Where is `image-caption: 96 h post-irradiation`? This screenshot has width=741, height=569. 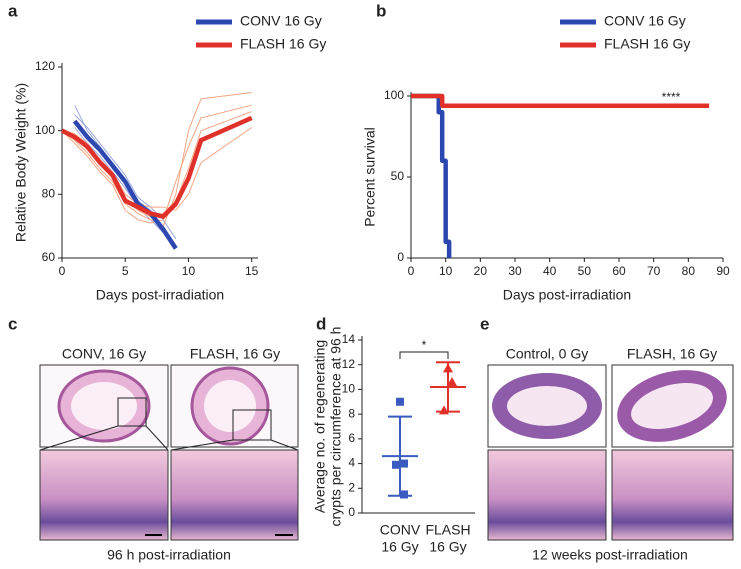 image-caption: 96 h post-irradiation is located at coordinates (169, 555).